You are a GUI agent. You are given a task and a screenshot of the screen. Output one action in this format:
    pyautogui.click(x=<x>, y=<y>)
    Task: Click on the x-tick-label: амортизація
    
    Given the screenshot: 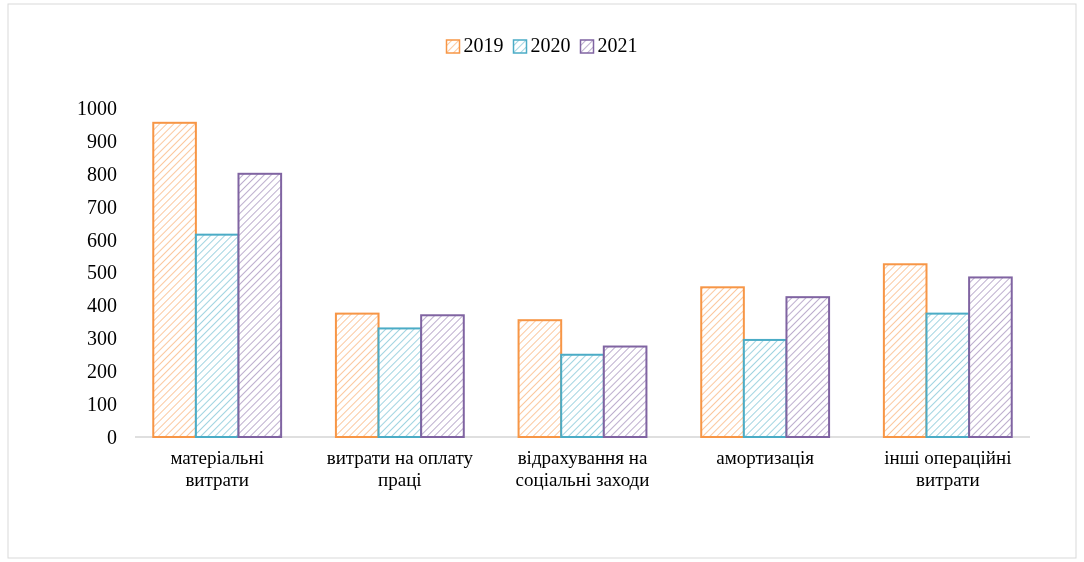 What is the action you would take?
    pyautogui.click(x=765, y=457)
    